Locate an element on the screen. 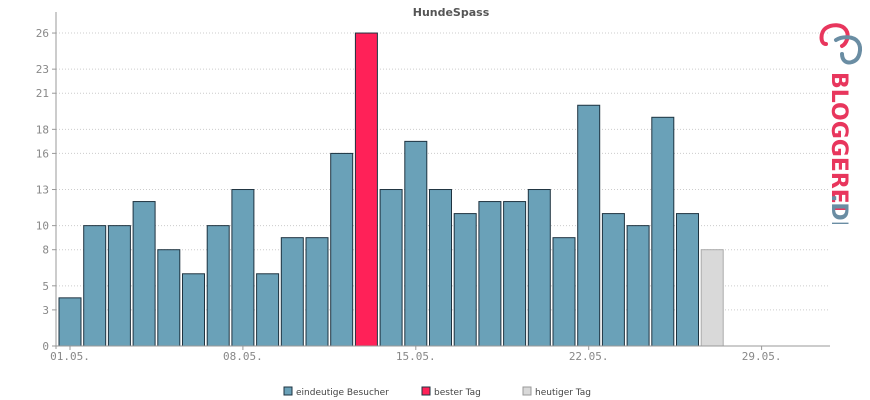  x-tick-label: 15.05. is located at coordinates (416, 356).